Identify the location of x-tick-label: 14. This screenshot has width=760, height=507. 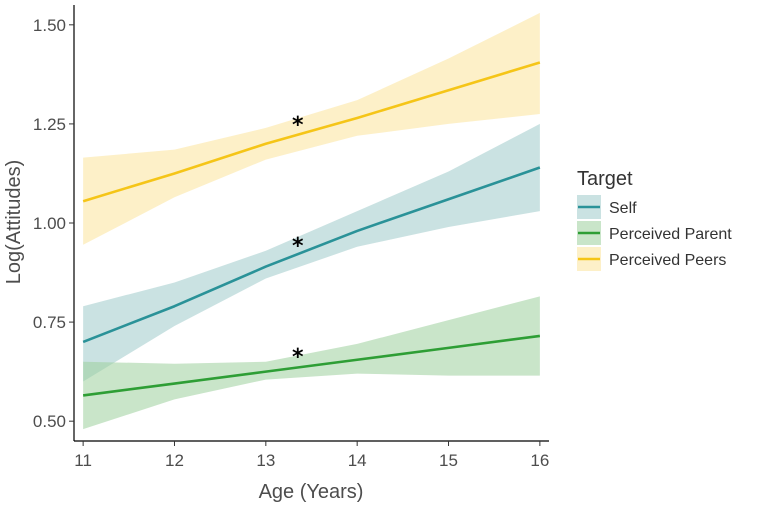
(357, 460).